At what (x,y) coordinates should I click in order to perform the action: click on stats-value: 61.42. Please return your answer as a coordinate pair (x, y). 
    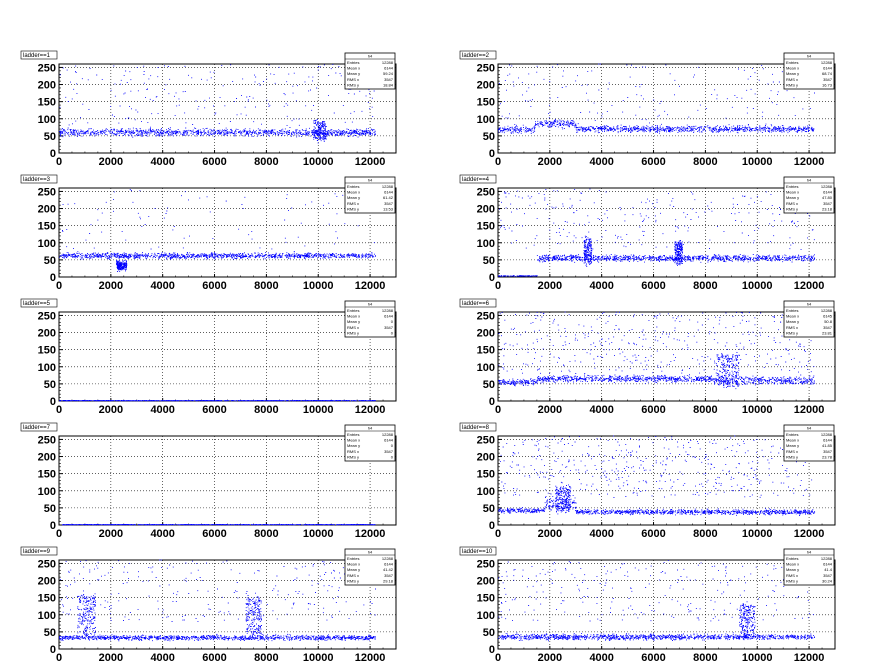
    Looking at the image, I should click on (388, 197).